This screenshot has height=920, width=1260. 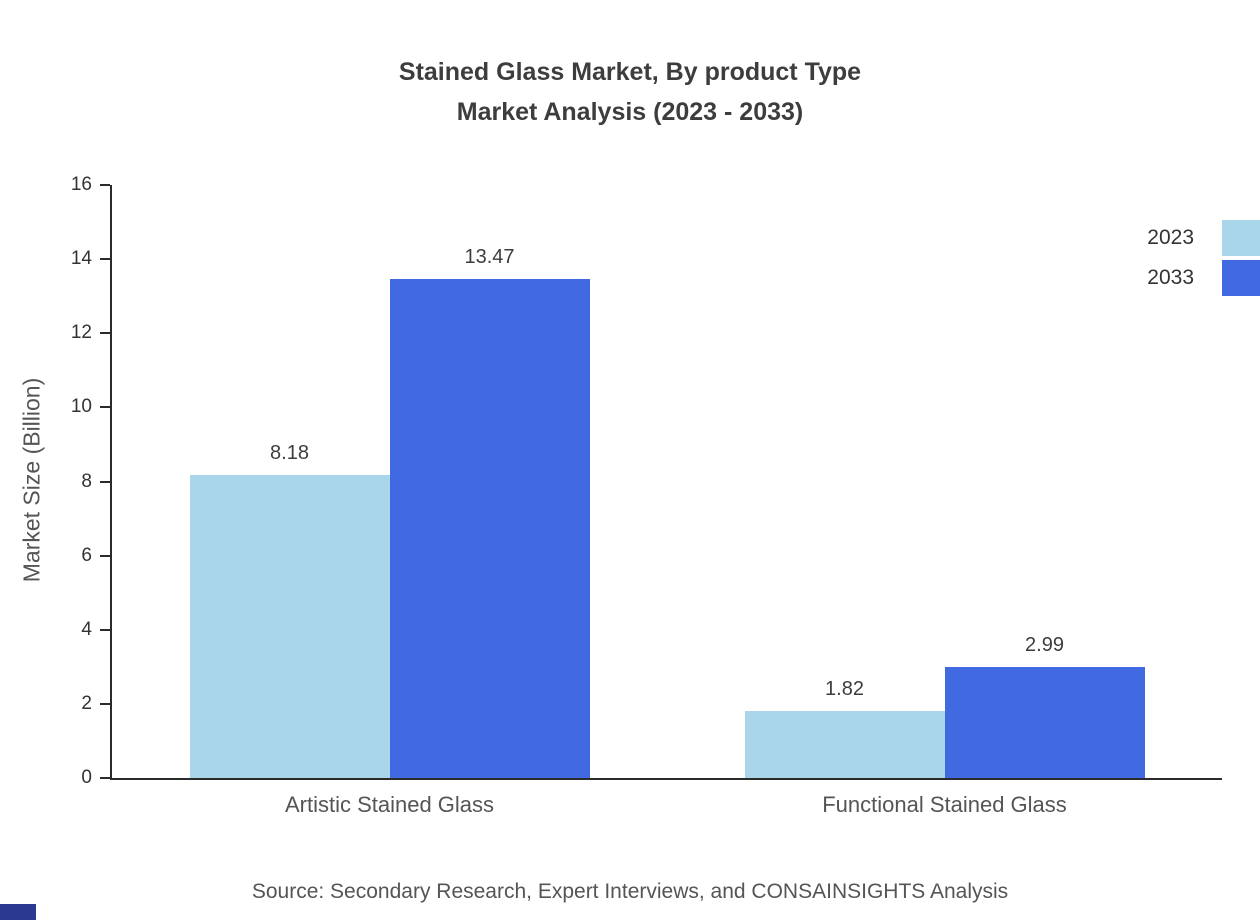 I want to click on legend-label-2023: 2023, so click(x=1170, y=237).